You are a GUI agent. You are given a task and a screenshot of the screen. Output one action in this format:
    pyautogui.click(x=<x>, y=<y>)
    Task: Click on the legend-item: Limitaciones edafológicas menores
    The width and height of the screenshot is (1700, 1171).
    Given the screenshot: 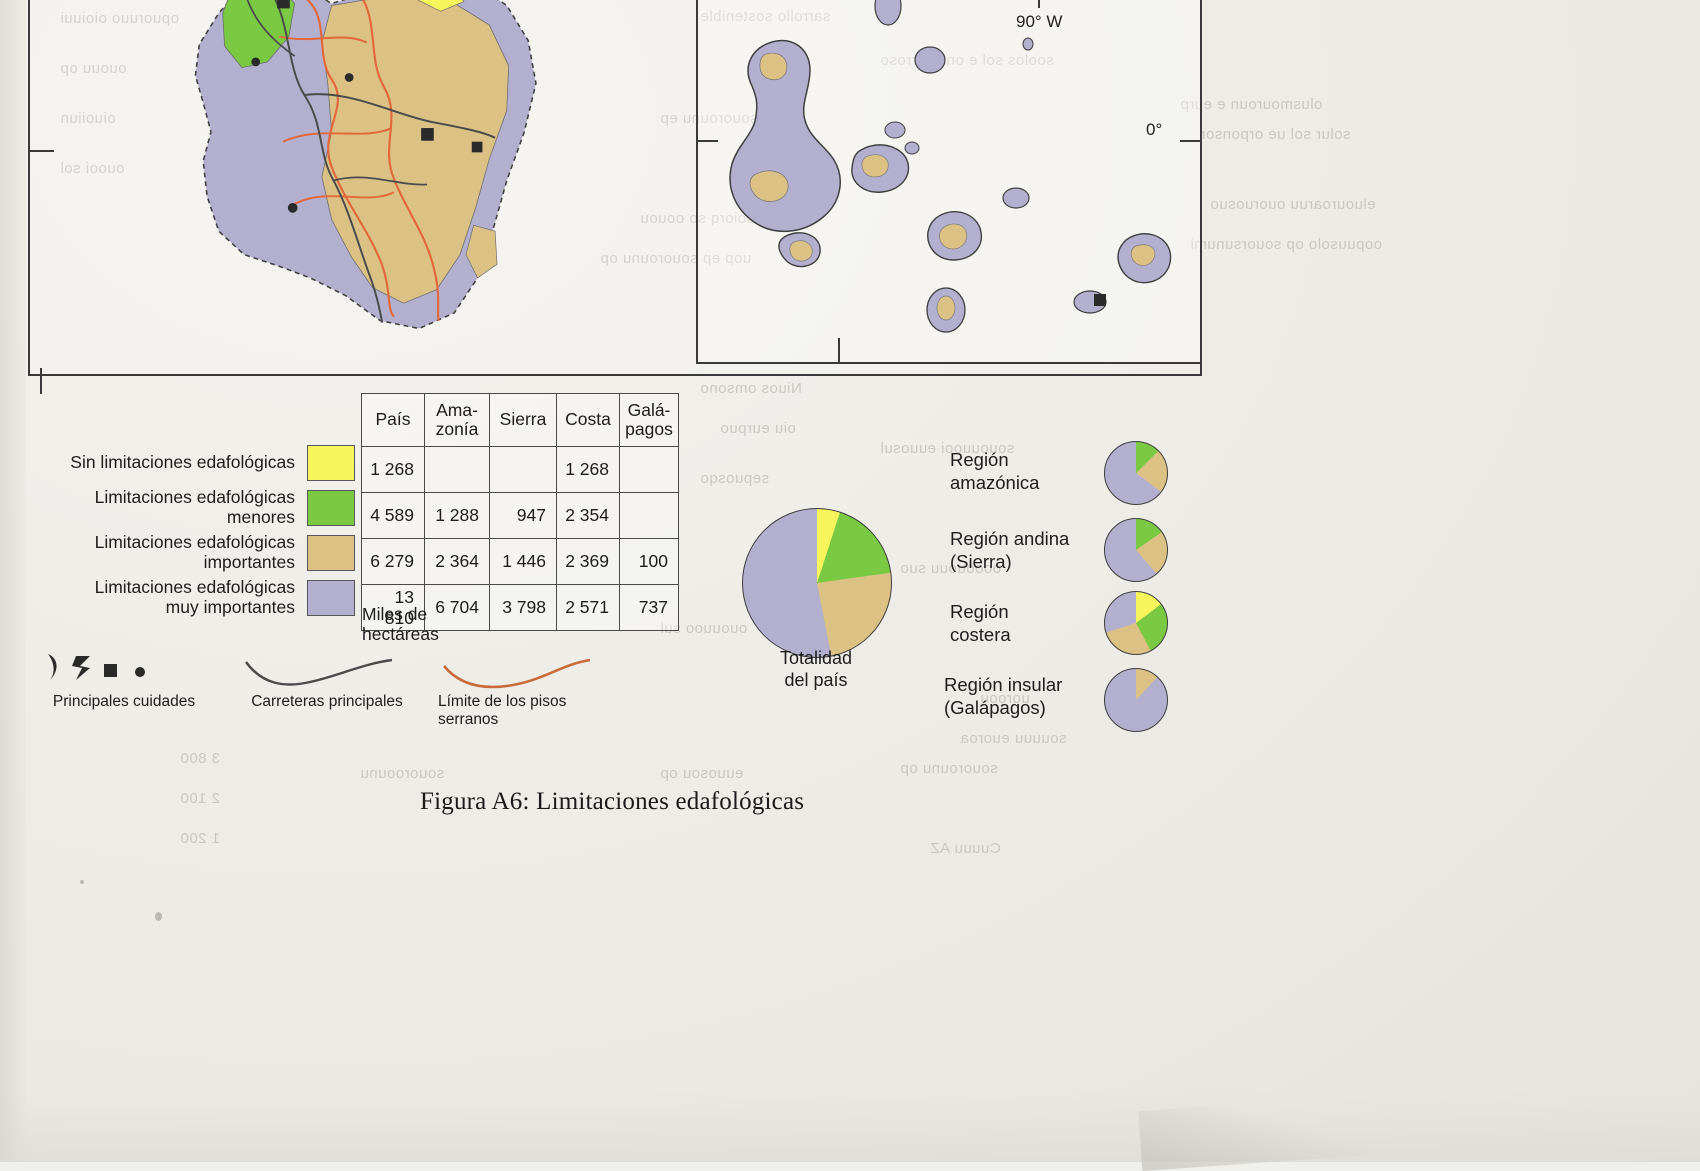 What is the action you would take?
    pyautogui.click(x=205, y=507)
    